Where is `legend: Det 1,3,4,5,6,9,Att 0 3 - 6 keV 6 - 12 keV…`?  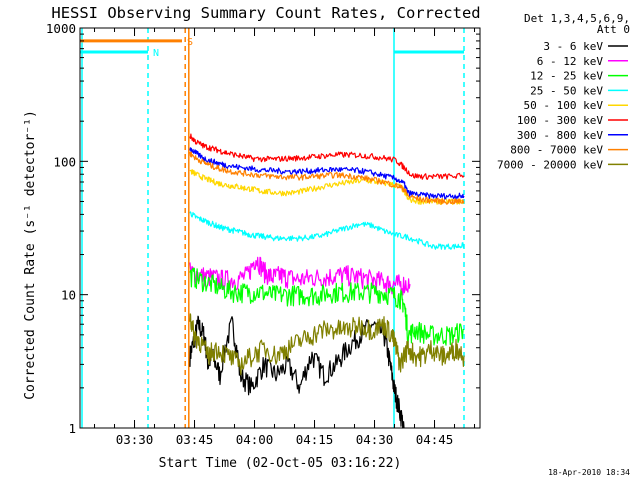
legend: Det 1,3,4,5,6,9,Att 0 3 - 6 keV 6 - 12 keV… is located at coordinates (563, 91).